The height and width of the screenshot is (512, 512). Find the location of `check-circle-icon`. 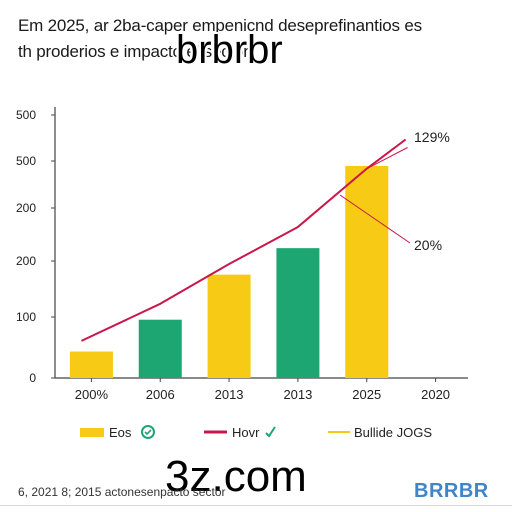

check-circle-icon is located at coordinates (148, 432).